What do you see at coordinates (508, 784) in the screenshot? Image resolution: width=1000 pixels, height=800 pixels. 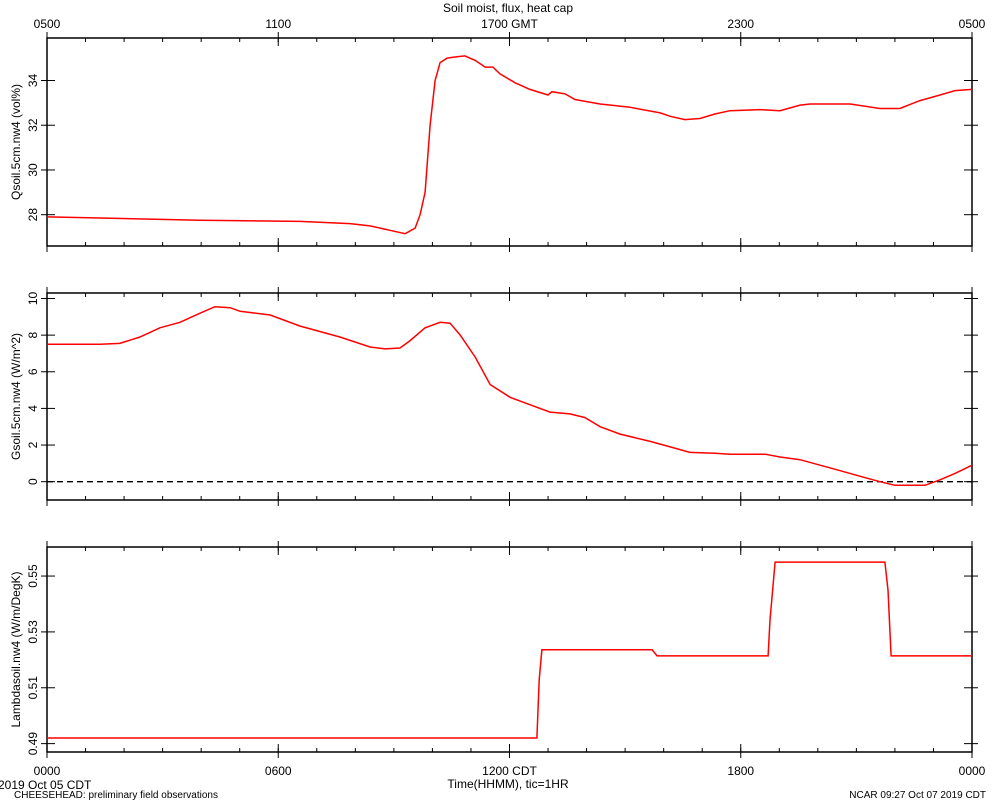 I see `x-axis-label: Time(HHMM), tic=1HR` at bounding box center [508, 784].